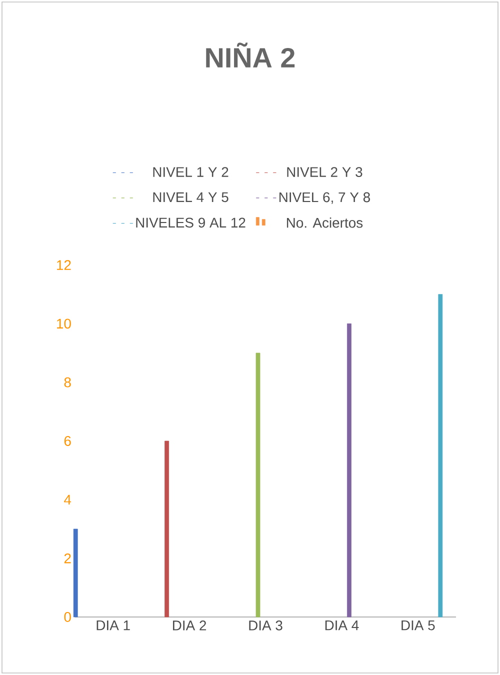 This screenshot has height=675, width=500. I want to click on legend-label: No. Aciertos, so click(324, 223).